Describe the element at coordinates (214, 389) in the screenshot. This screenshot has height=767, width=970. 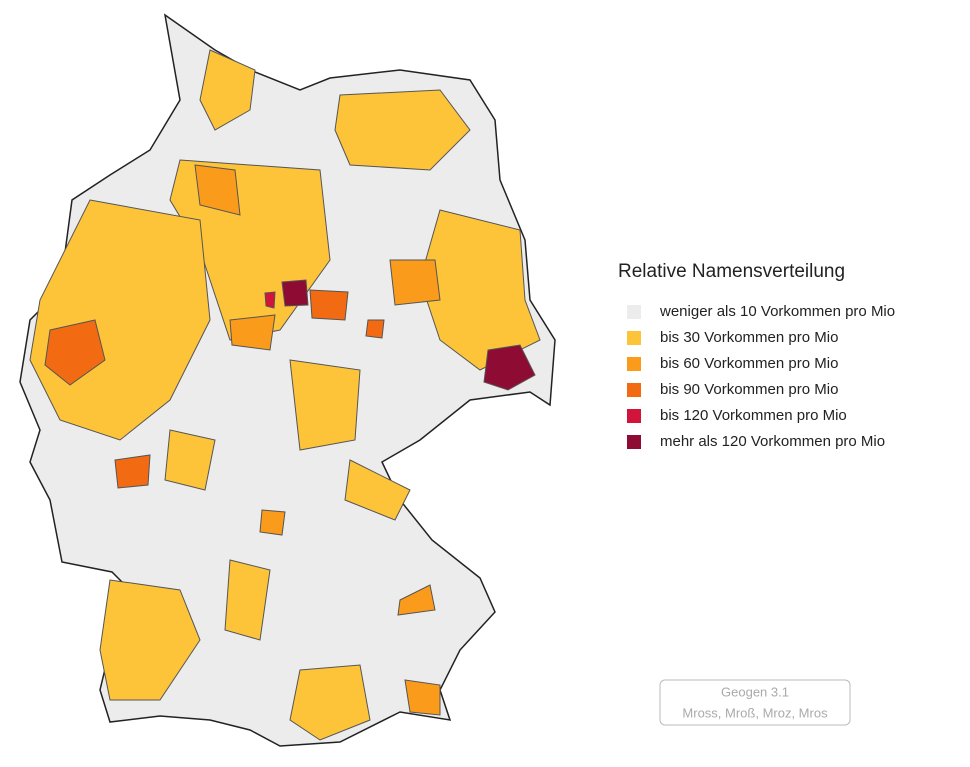
I see `regions-high` at that location.